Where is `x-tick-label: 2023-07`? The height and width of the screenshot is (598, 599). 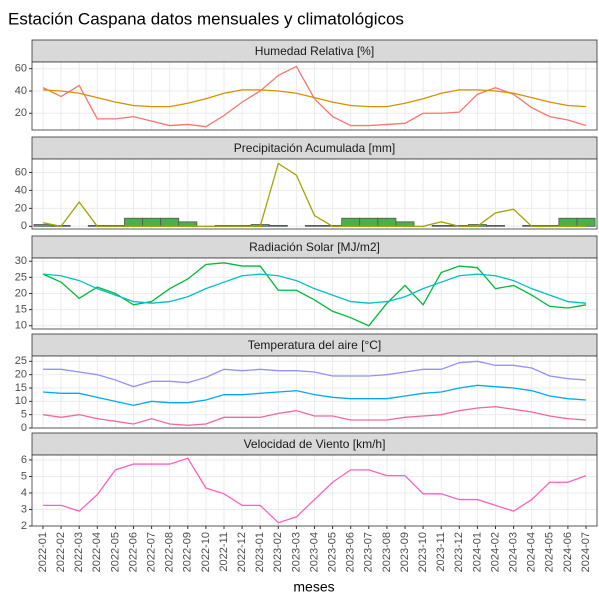 x-tick-label: 2023-07 is located at coordinates (369, 552).